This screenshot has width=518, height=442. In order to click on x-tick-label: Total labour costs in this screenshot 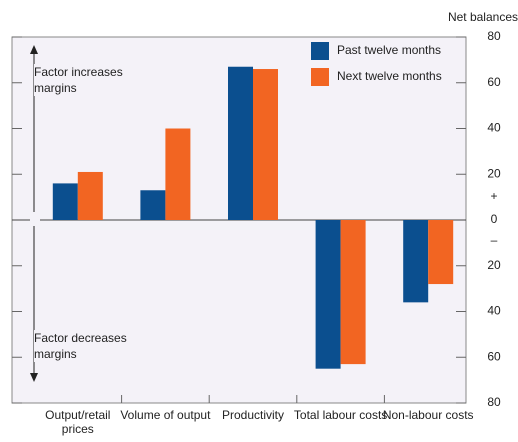, I will do `click(340, 415)`.